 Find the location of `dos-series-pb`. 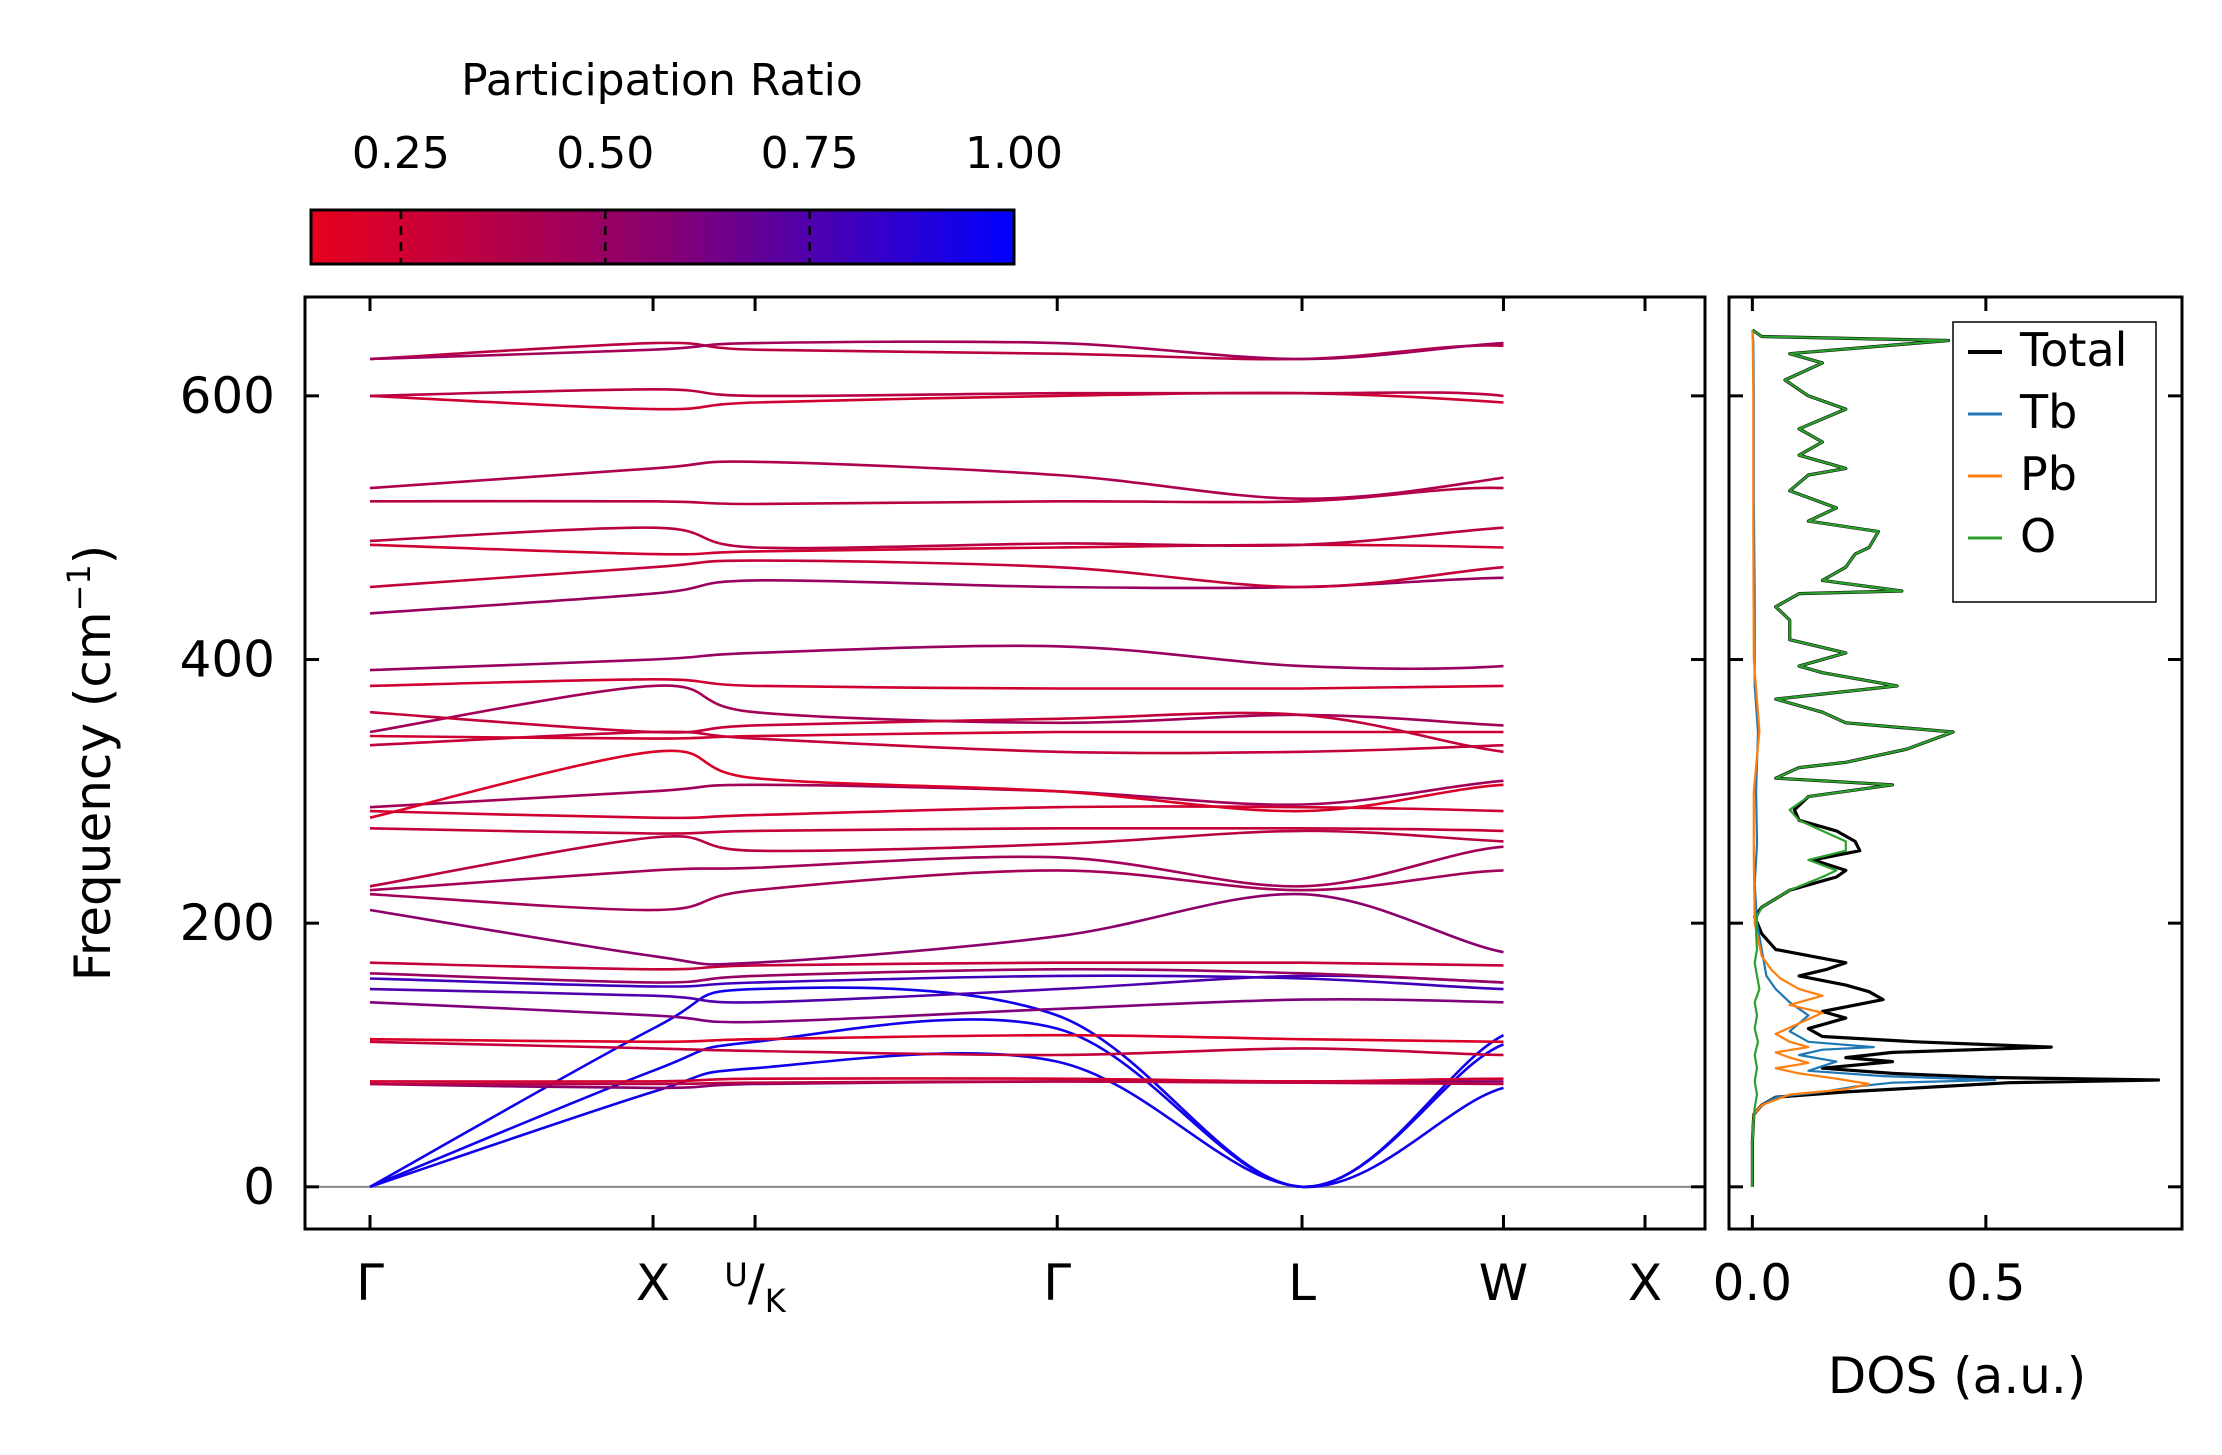

dos-series-pb is located at coordinates (1811, 758).